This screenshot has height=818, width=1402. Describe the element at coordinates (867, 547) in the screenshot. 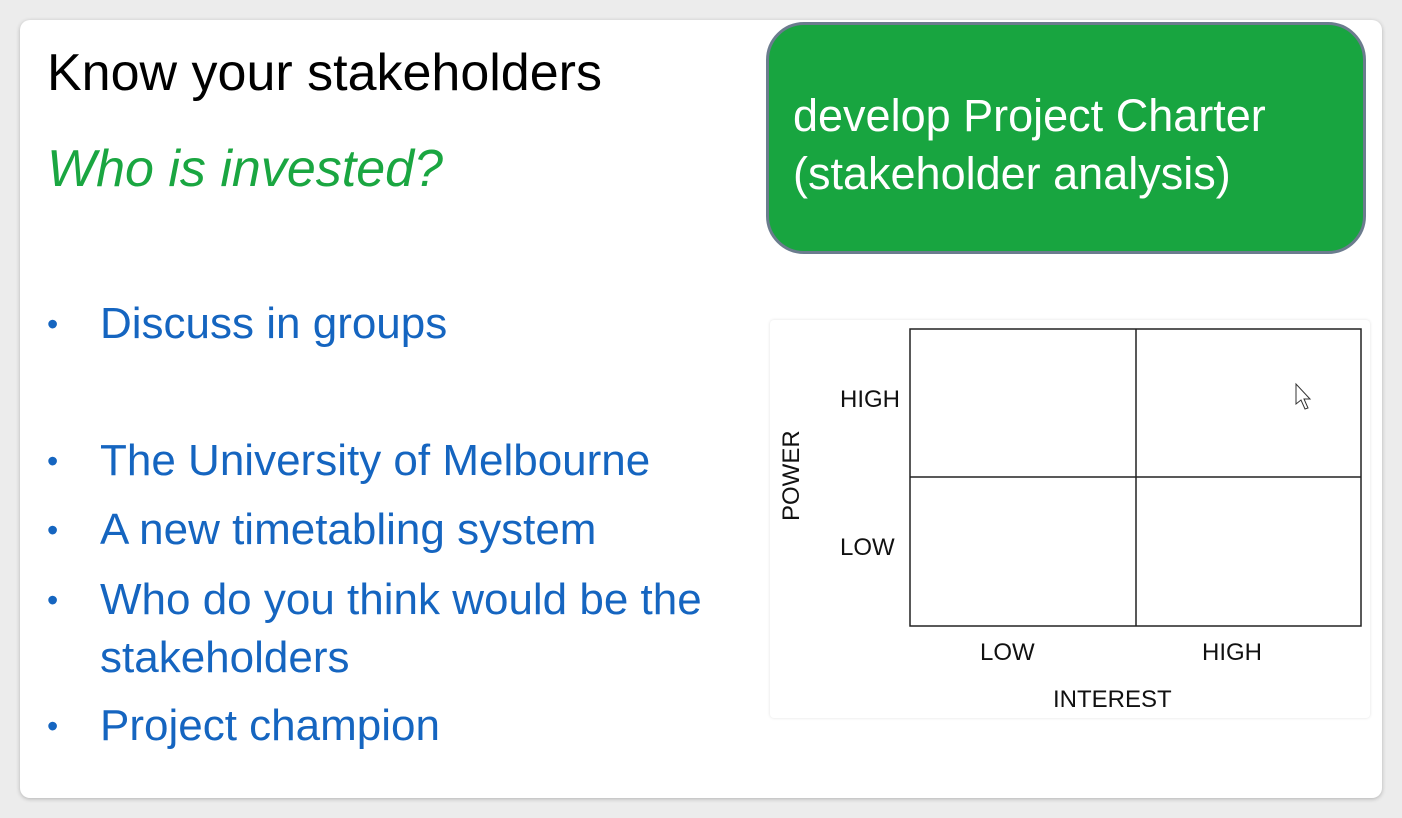

I see `power-low-label: LOW` at that location.